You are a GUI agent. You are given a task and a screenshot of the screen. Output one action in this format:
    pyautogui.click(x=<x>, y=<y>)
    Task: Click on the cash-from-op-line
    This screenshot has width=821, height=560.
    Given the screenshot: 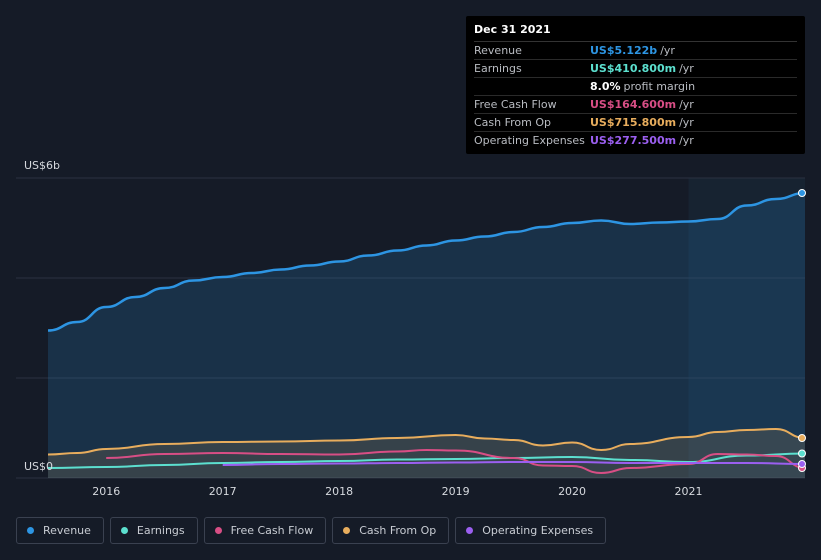 What is the action you would take?
    pyautogui.click(x=426, y=441)
    